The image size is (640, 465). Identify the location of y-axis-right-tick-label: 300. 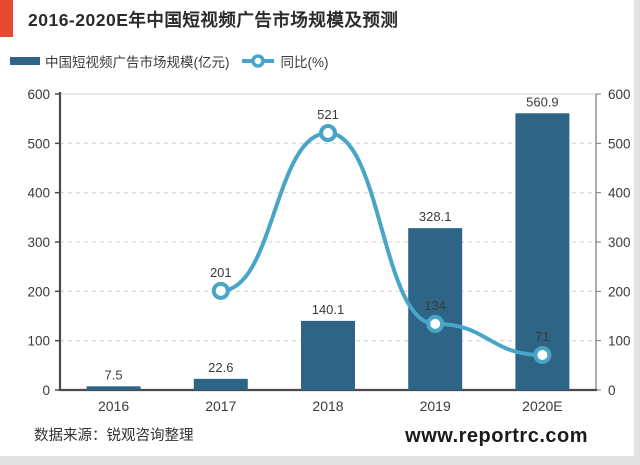
(619, 242).